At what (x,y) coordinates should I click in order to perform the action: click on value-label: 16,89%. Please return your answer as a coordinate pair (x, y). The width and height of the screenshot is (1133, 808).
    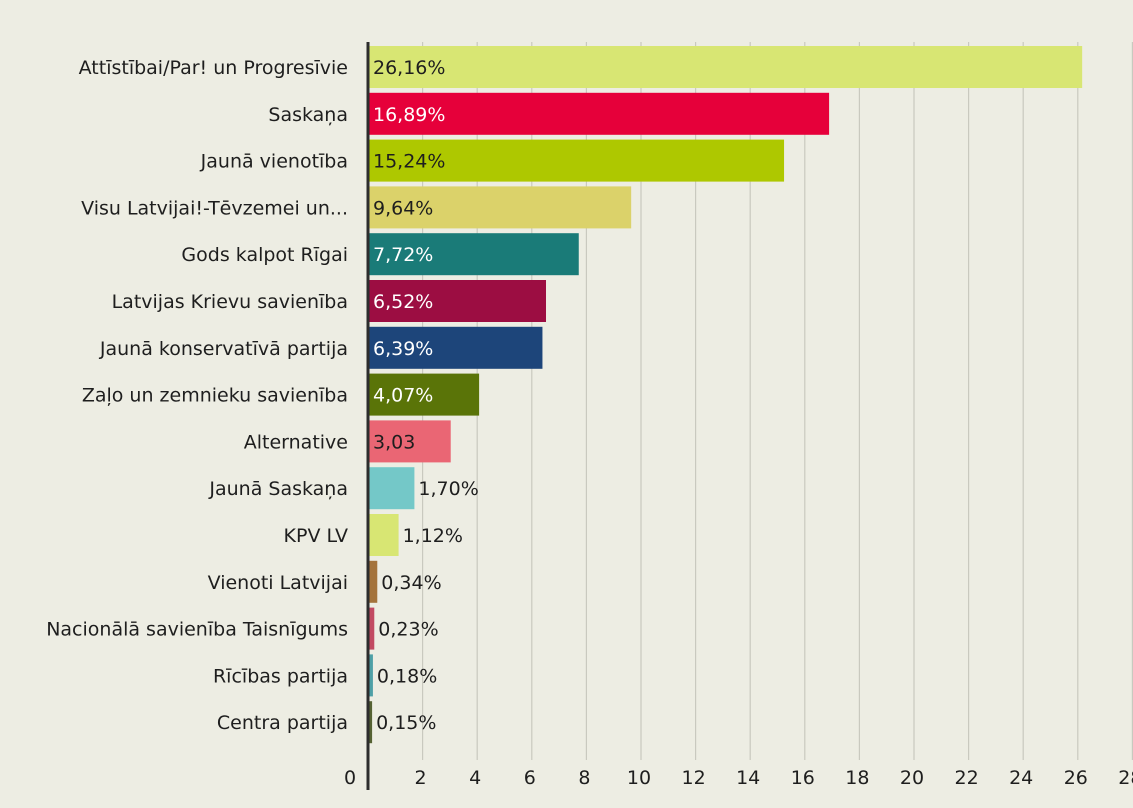
    Looking at the image, I should click on (409, 115).